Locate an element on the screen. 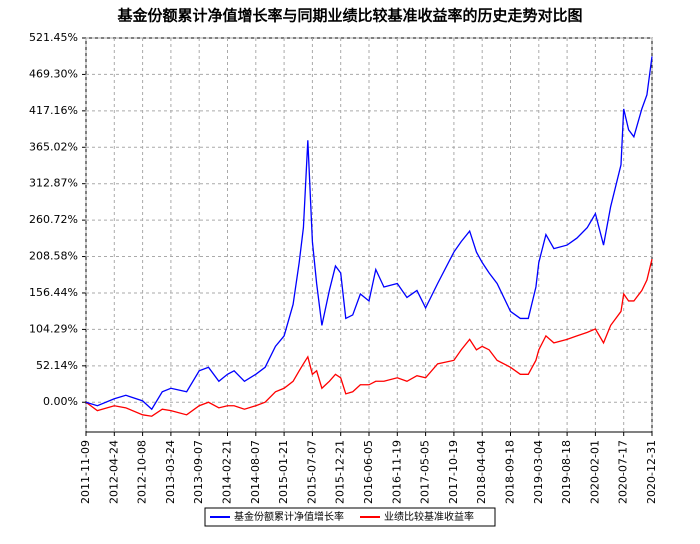  legend-label: 业绩比较基准收益率 is located at coordinates (429, 516).